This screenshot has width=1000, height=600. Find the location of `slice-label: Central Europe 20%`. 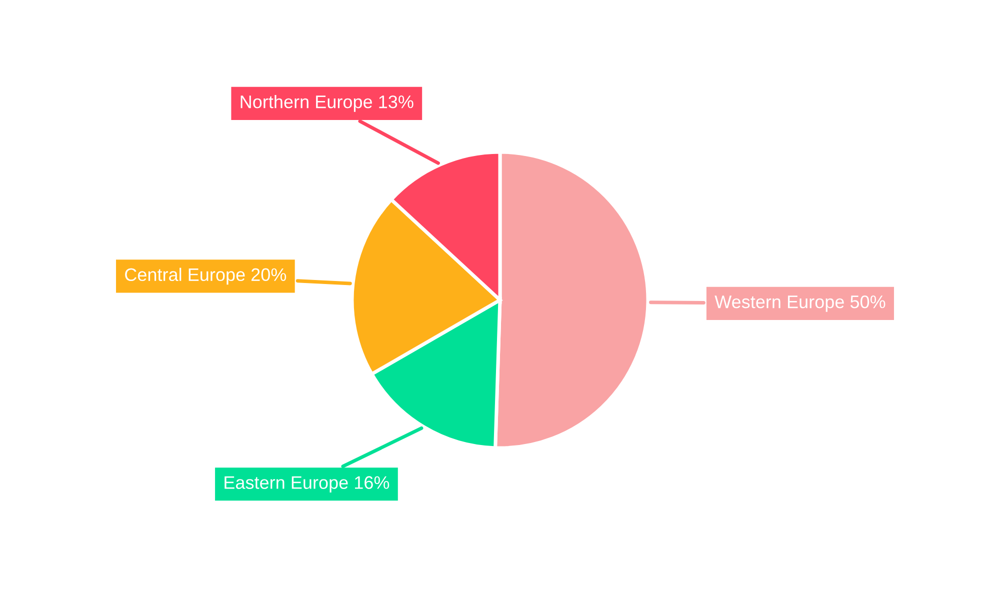

slice-label: Central Europe 20% is located at coordinates (205, 276).